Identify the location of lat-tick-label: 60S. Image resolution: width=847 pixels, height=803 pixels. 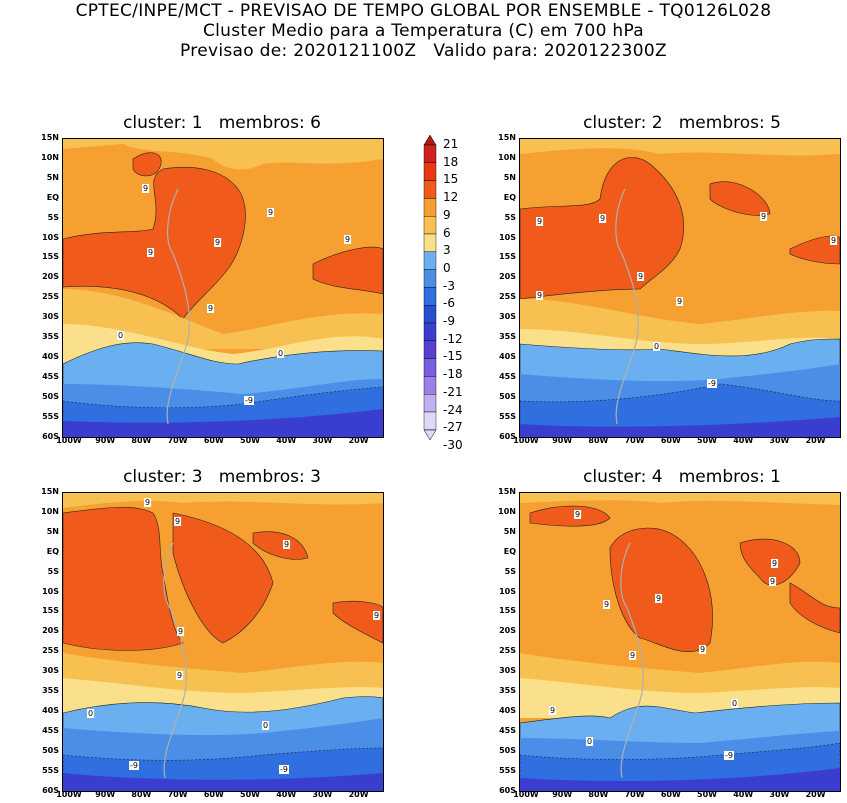
(50, 790).